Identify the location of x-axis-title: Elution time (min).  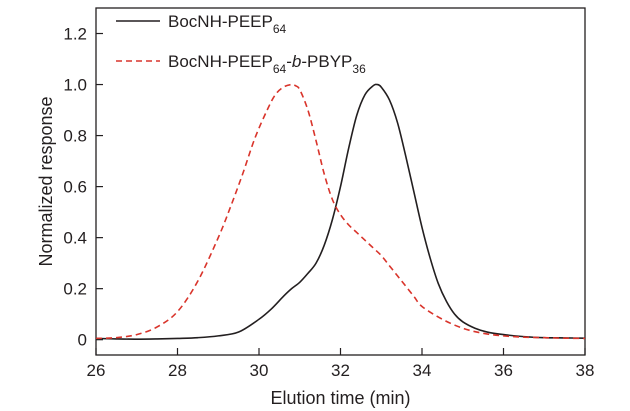
(340, 398).